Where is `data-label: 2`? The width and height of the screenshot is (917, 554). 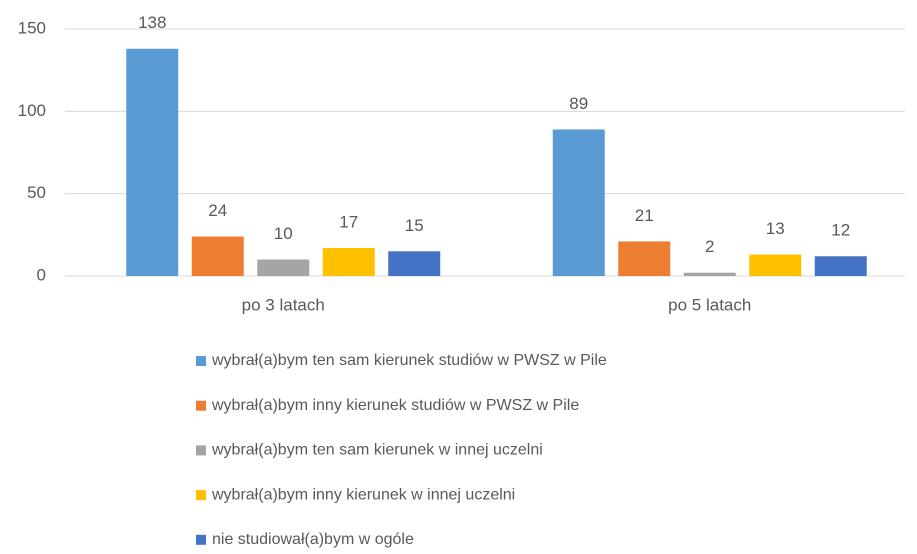
data-label: 2 is located at coordinates (709, 246).